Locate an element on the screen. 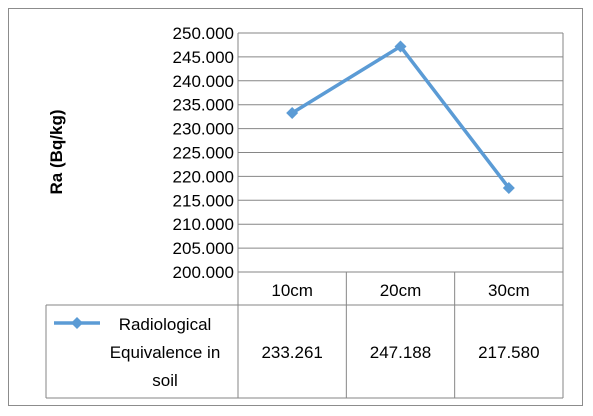 The image size is (593, 416). y-tick-label: 245.000 is located at coordinates (203, 57).